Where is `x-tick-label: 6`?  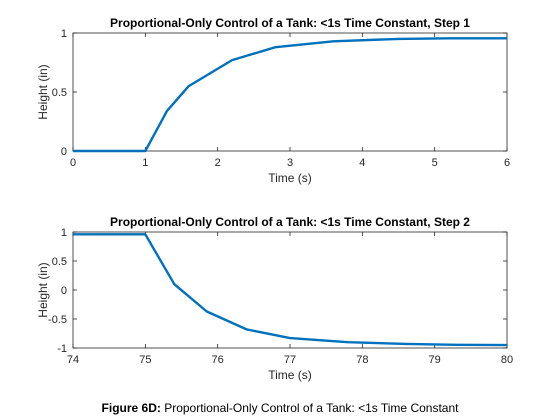 x-tick-label: 6 is located at coordinates (507, 163).